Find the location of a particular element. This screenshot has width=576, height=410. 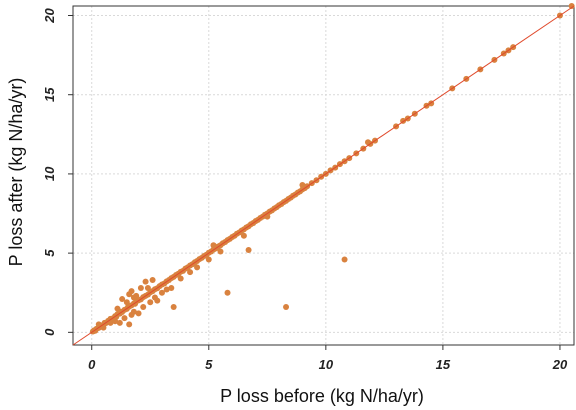

x-axis-ticks: 0 5 10 15 20 is located at coordinates (328, 358).